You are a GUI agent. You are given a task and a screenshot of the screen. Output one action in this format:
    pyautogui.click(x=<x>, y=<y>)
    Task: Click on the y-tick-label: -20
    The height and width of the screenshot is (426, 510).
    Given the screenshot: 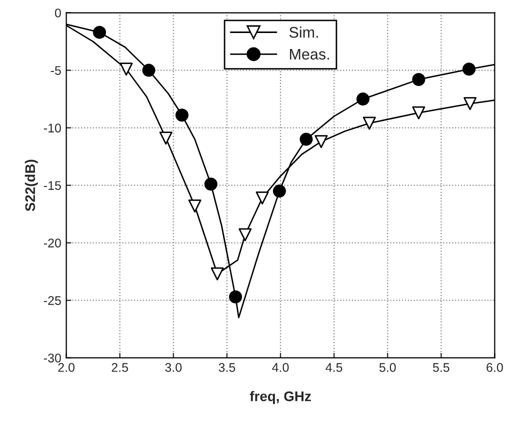 What is the action you would take?
    pyautogui.click(x=52, y=243)
    